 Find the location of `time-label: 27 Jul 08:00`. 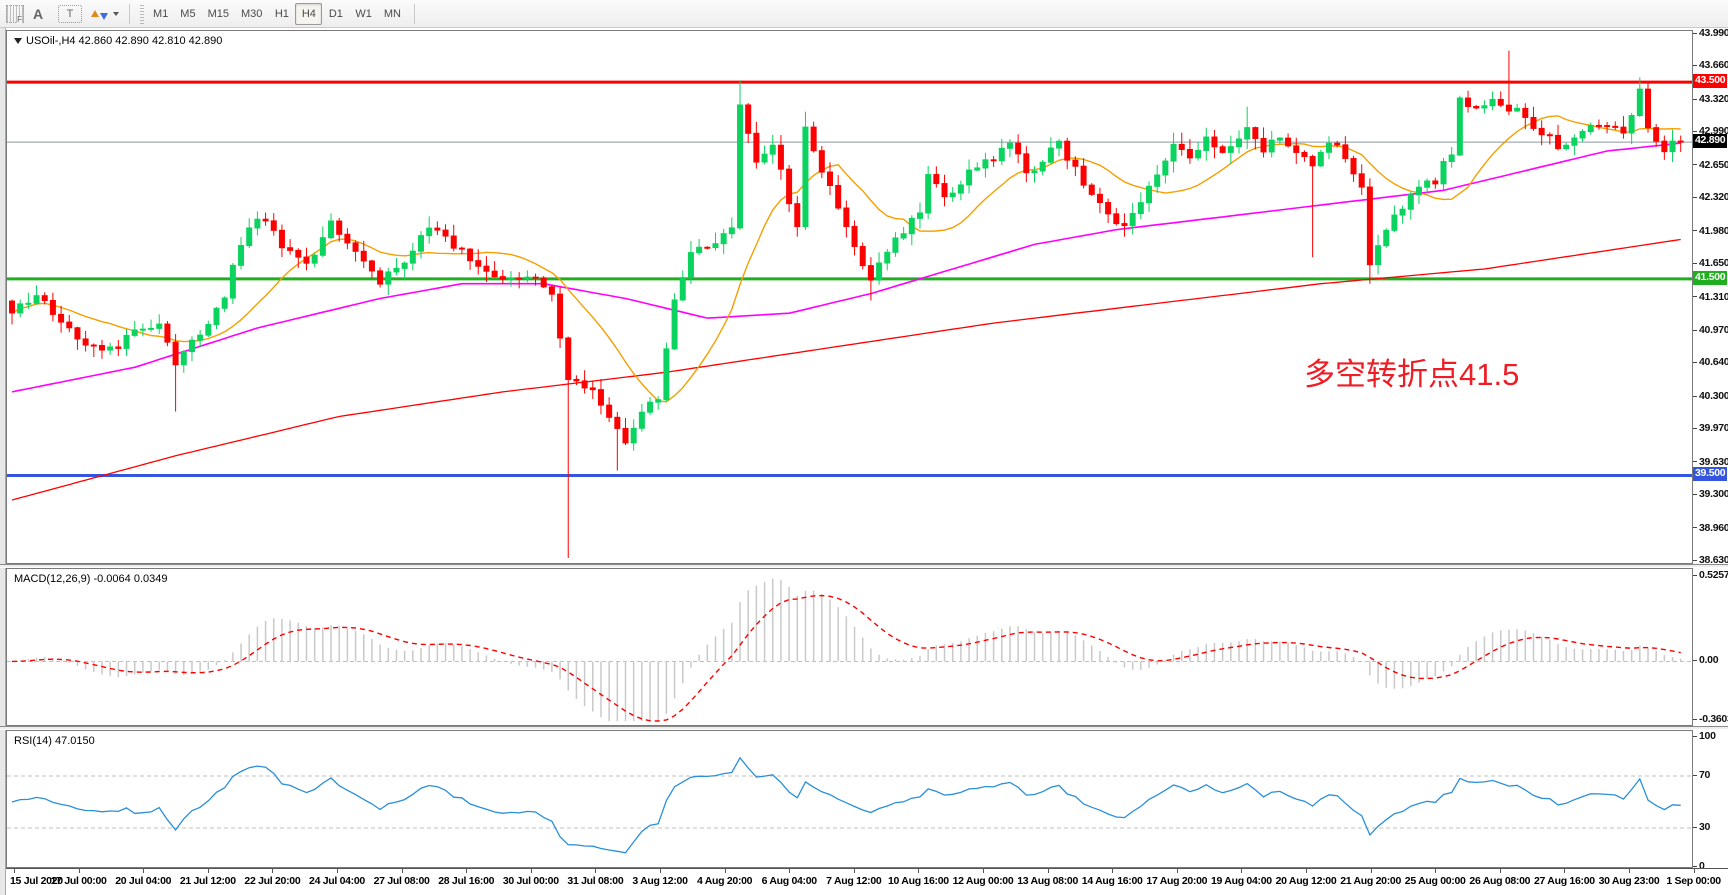

time-label: 27 Jul 08:00 is located at coordinates (401, 881).